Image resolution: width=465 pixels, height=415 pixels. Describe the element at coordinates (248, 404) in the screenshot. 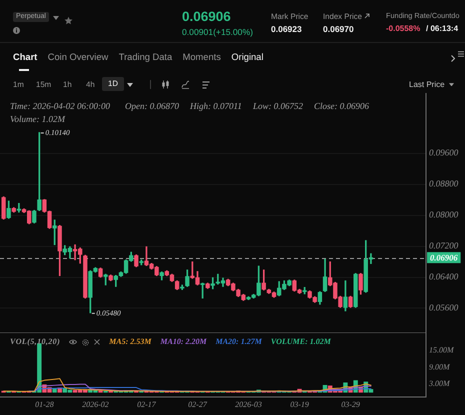

I see `x-tick-label: 2026-03` at that location.